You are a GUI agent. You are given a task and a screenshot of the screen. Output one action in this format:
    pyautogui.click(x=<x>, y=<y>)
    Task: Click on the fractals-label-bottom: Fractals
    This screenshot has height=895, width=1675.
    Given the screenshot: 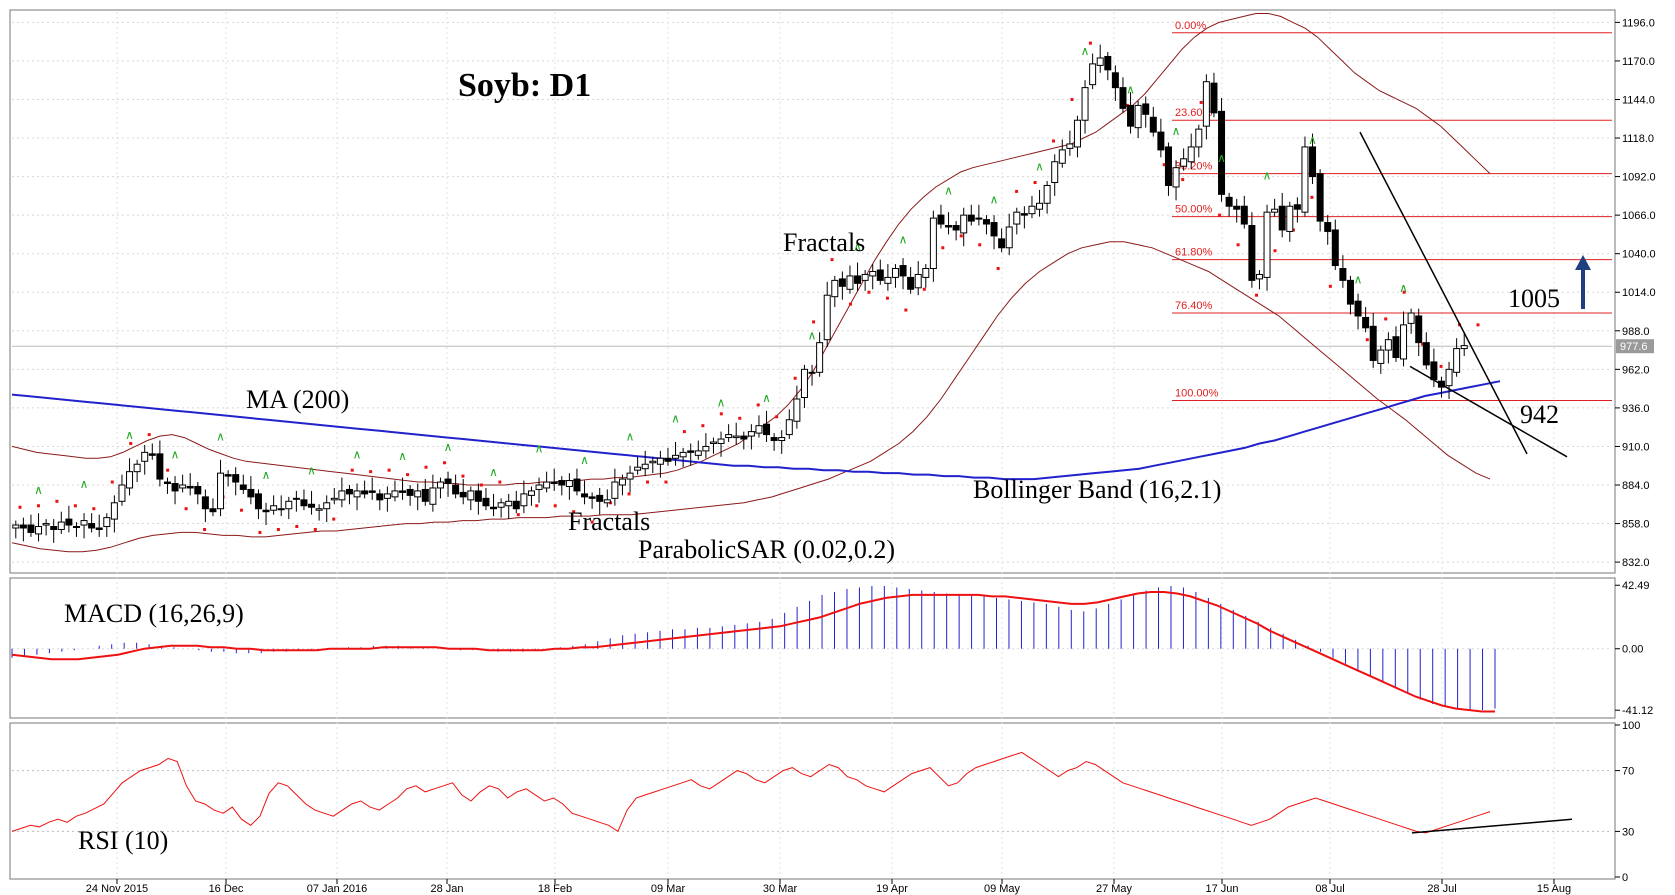 What is the action you would take?
    pyautogui.click(x=609, y=521)
    